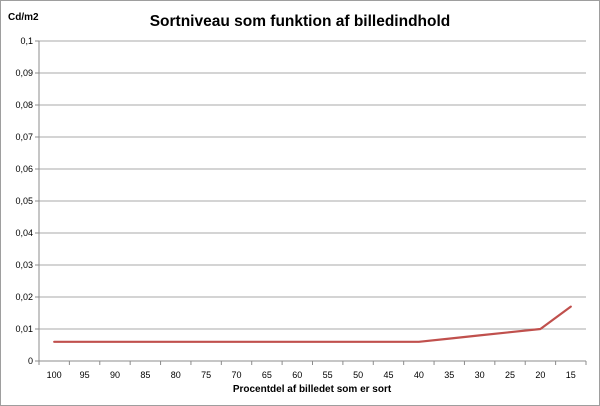  I want to click on series-layer, so click(312, 324).